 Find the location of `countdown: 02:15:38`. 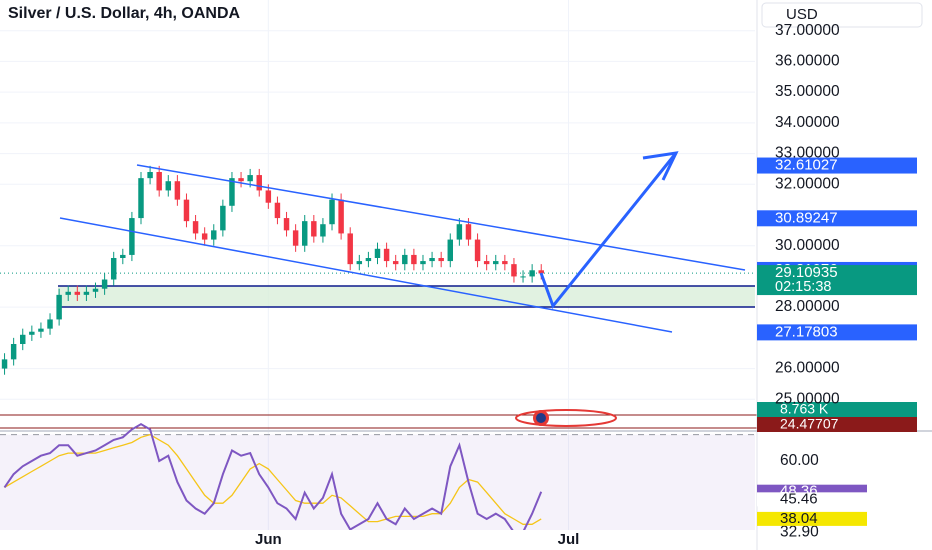

countdown: 02:15:38 is located at coordinates (803, 287).